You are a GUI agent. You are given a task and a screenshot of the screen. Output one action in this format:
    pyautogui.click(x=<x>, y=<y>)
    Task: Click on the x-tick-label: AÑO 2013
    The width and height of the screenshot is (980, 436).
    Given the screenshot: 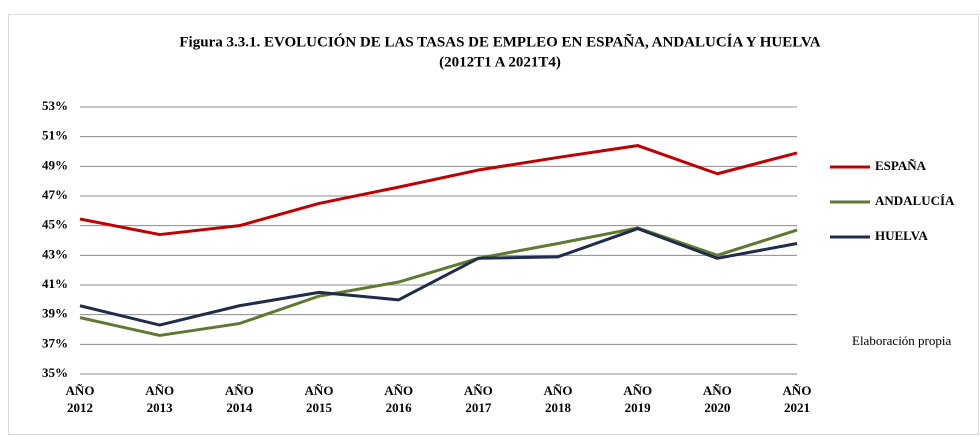 What is the action you would take?
    pyautogui.click(x=160, y=399)
    